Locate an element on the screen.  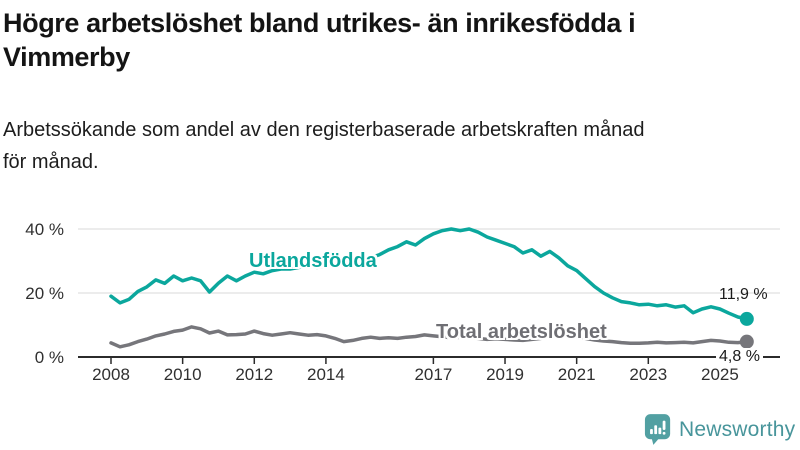
x-axis-tick-label: 2017 is located at coordinates (433, 374).